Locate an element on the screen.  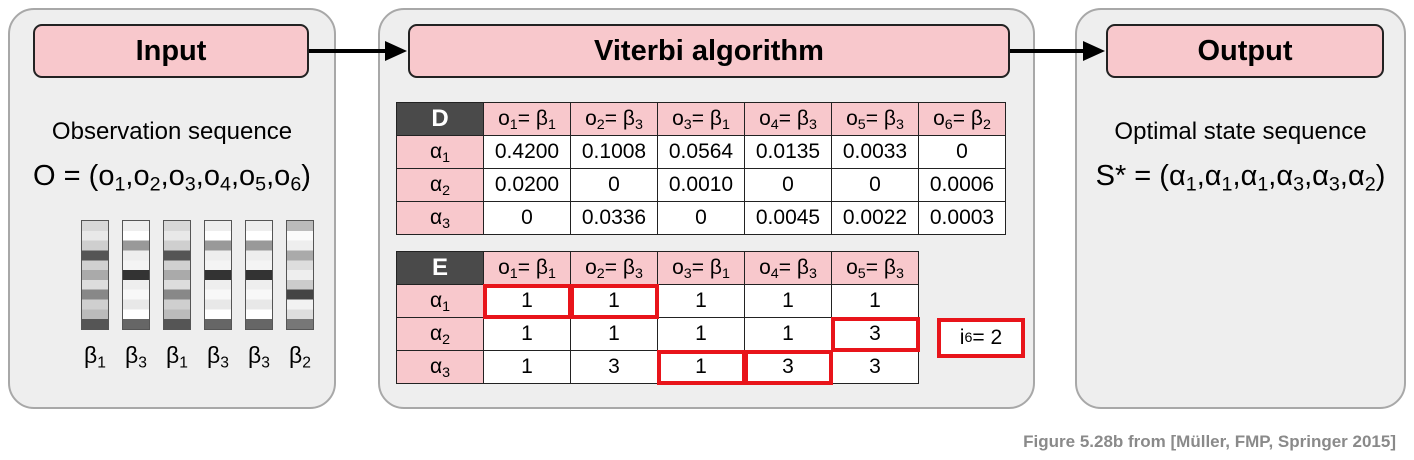
output-equation: S* = (α1,α1,α1,α3,α3,α2) is located at coordinates (1240, 178).